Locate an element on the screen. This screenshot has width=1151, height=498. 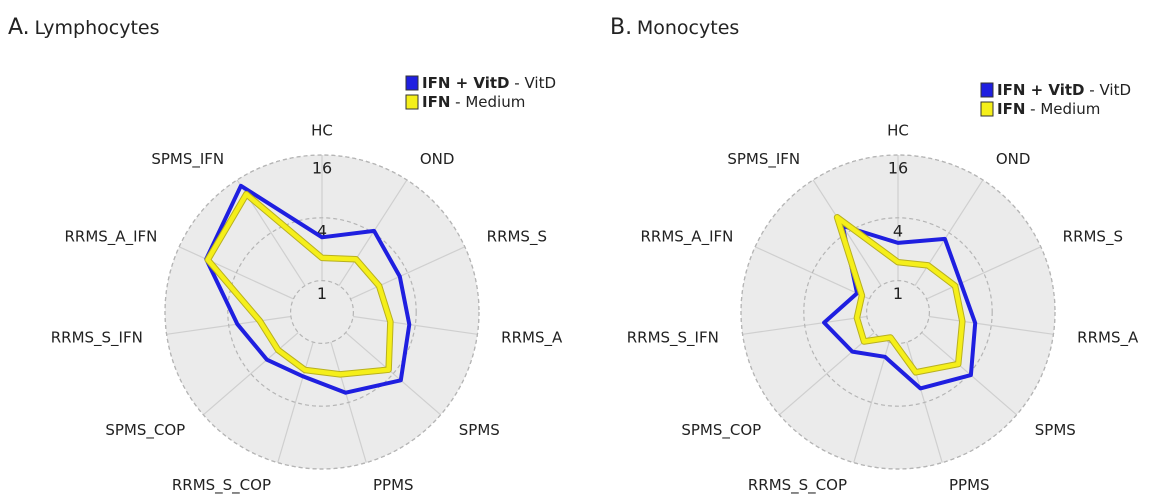
panel-title: A. Lymphocytes is located at coordinates (84, 27).